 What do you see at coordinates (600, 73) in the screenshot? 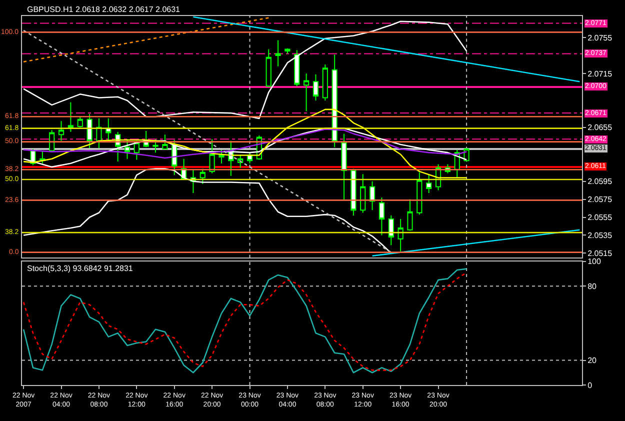
I see `y-tick-label: 2.0715` at bounding box center [600, 73].